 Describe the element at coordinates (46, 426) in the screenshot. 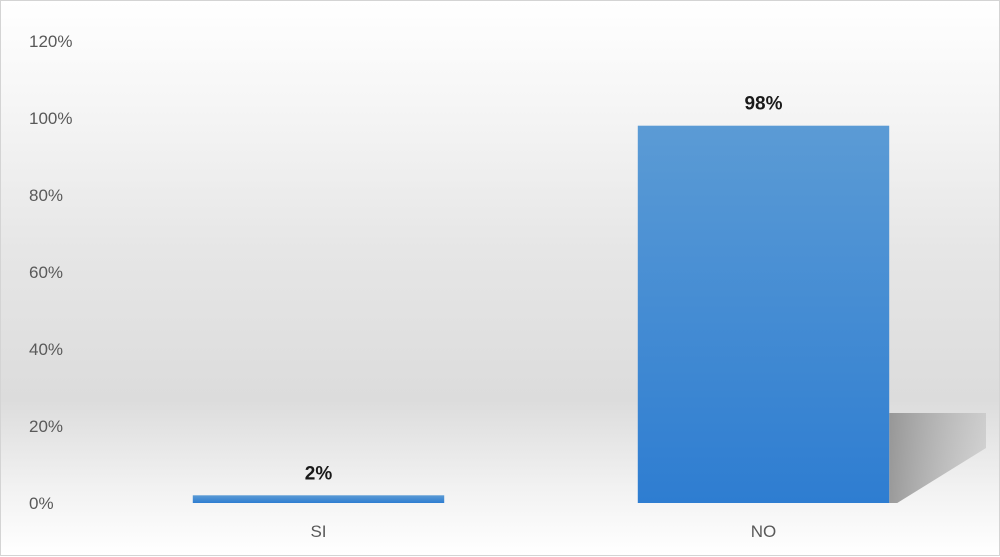

I see `y-tick-label: 20%` at that location.